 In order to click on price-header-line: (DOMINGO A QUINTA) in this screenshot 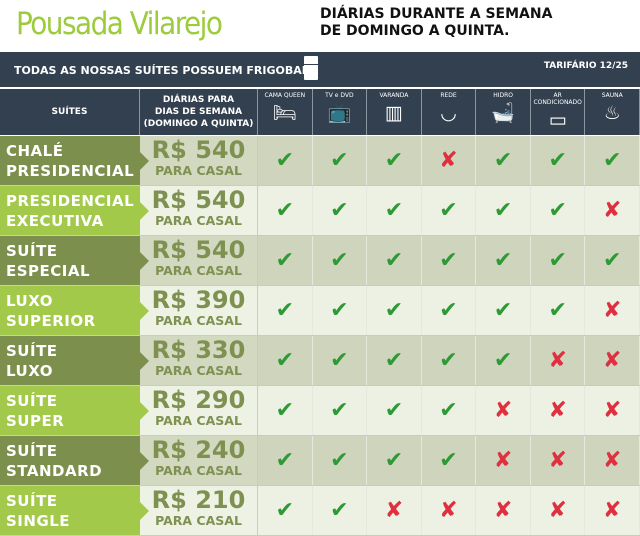, I will do `click(198, 124)`.